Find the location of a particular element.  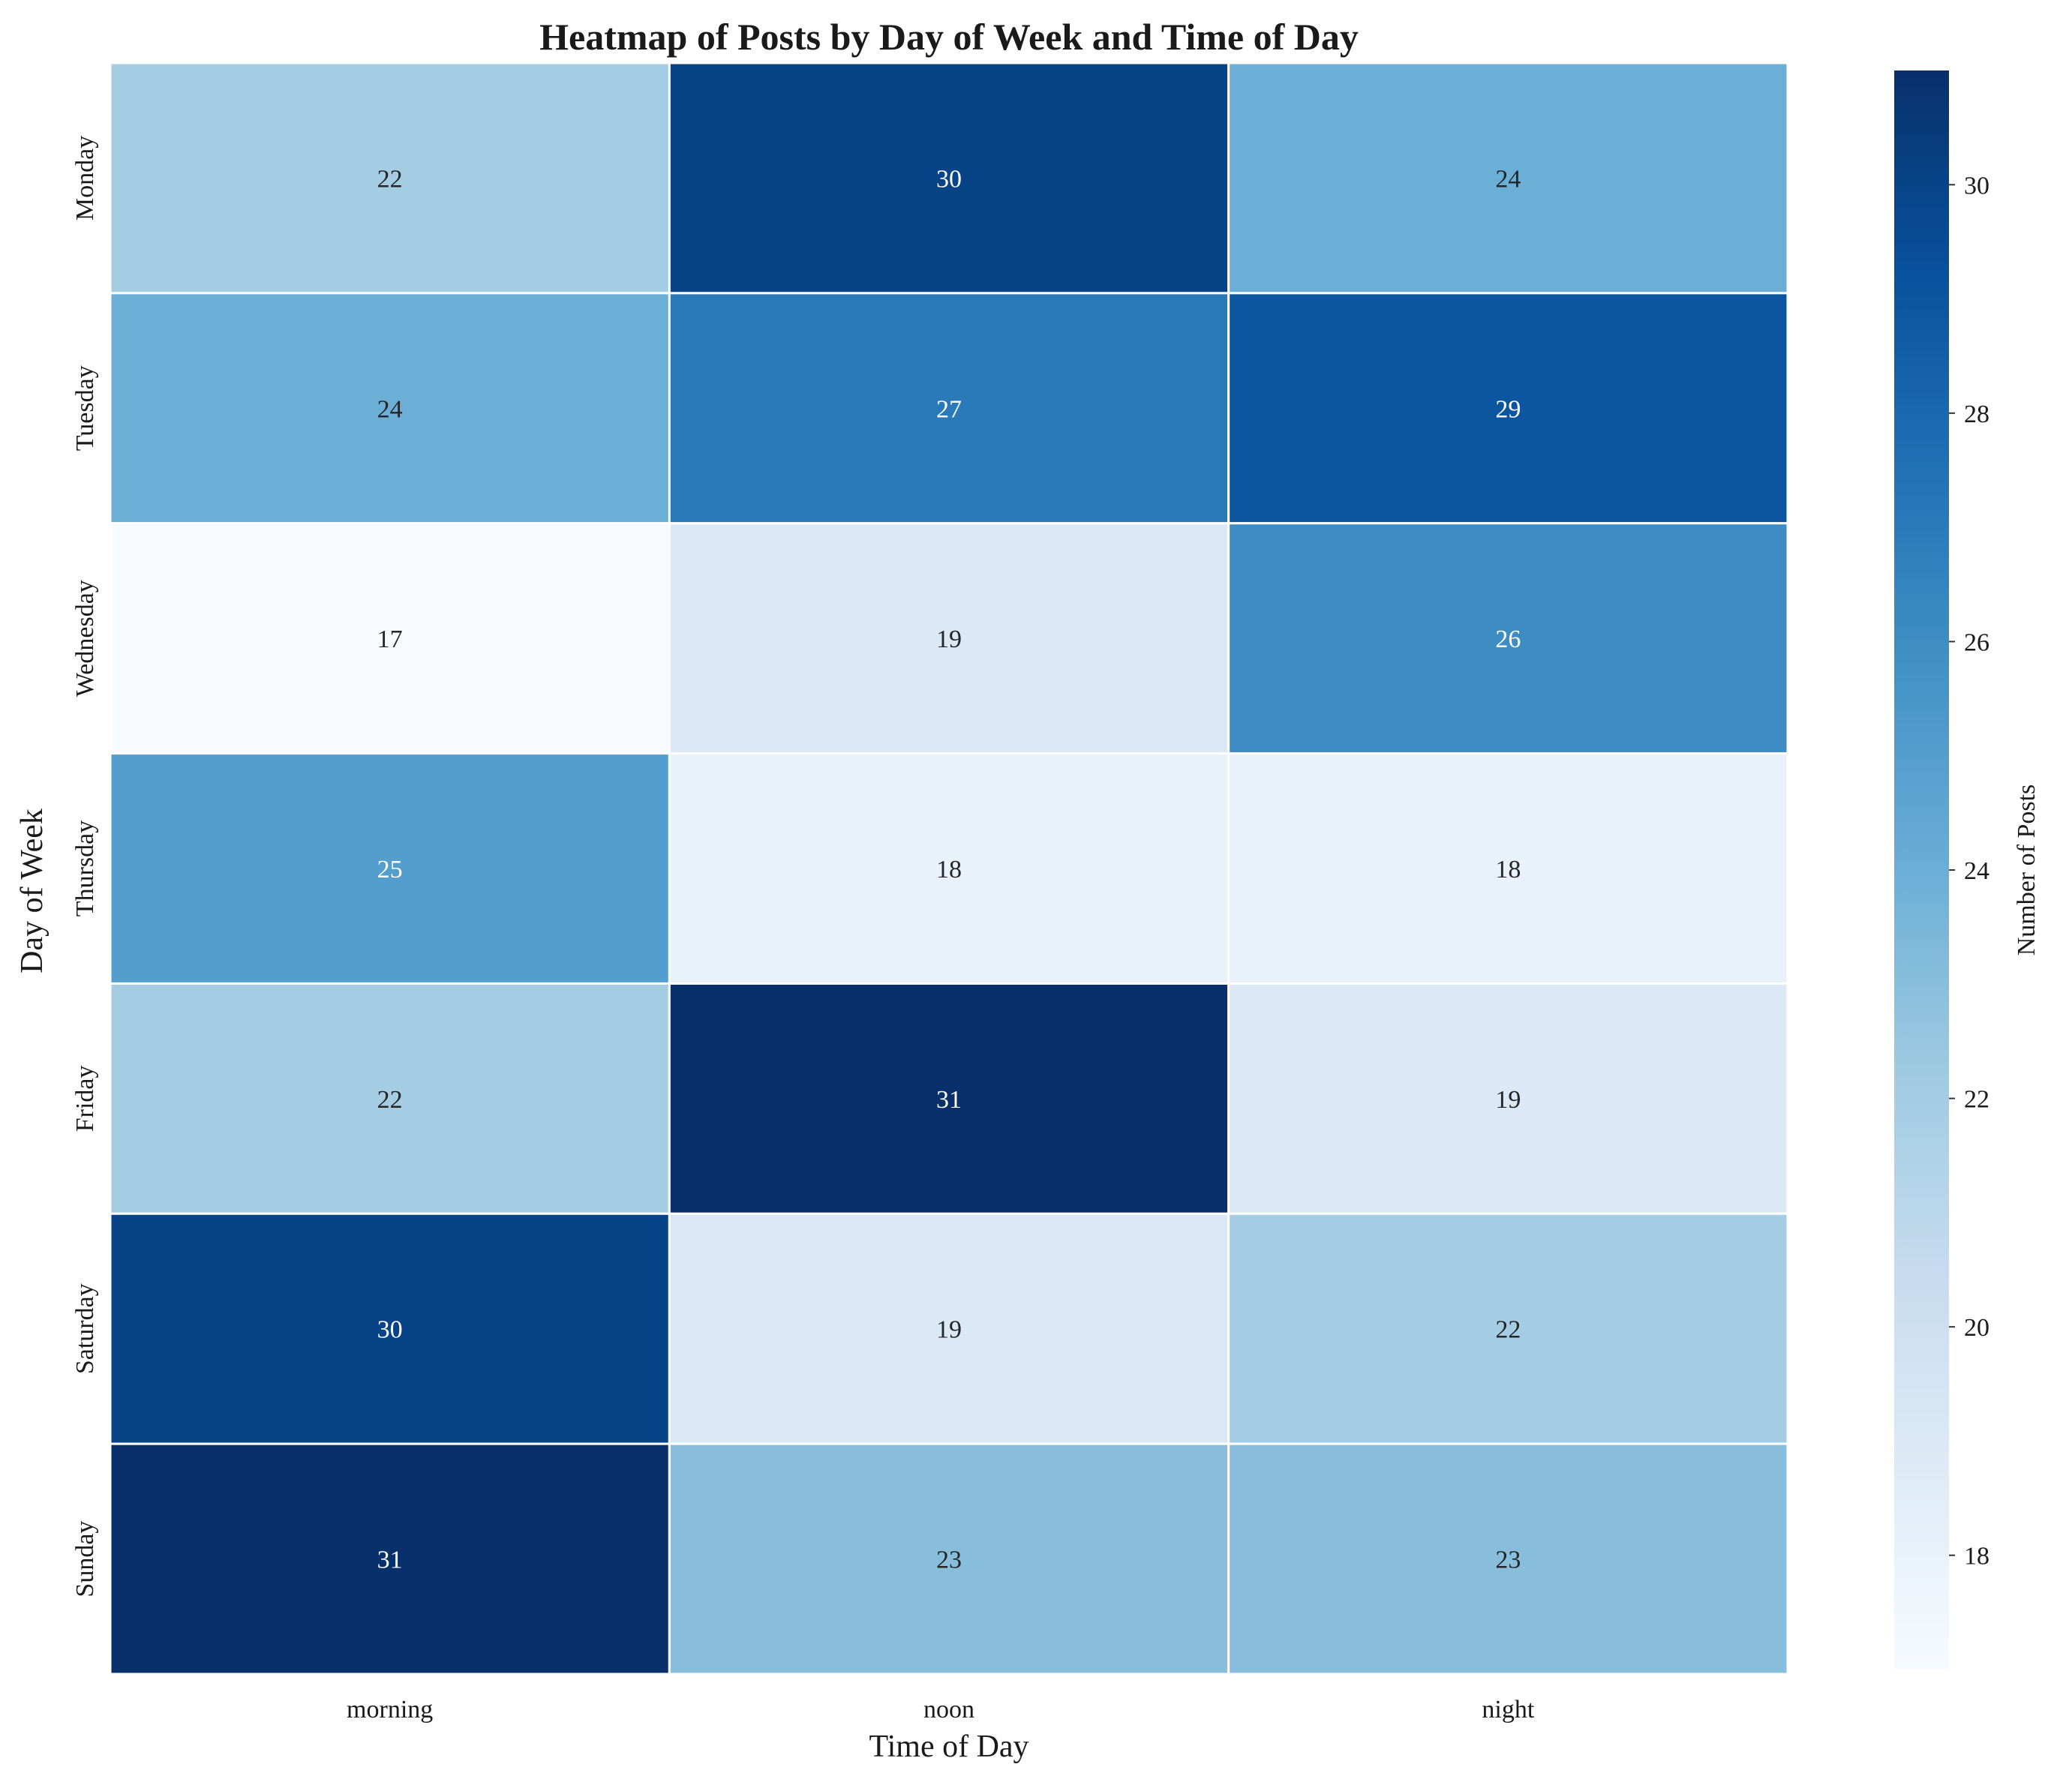

cell-value-label: 25 is located at coordinates (390, 870).